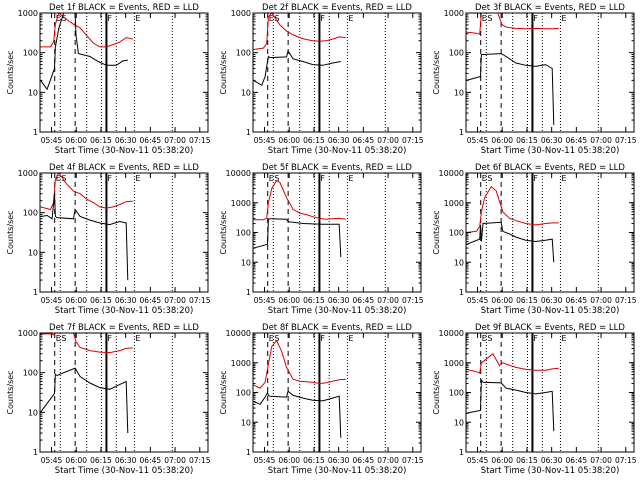 This screenshot has height=480, width=640. I want to click on panel-title: Det 8f BLACK = Events, RED = LLD, so click(337, 328).